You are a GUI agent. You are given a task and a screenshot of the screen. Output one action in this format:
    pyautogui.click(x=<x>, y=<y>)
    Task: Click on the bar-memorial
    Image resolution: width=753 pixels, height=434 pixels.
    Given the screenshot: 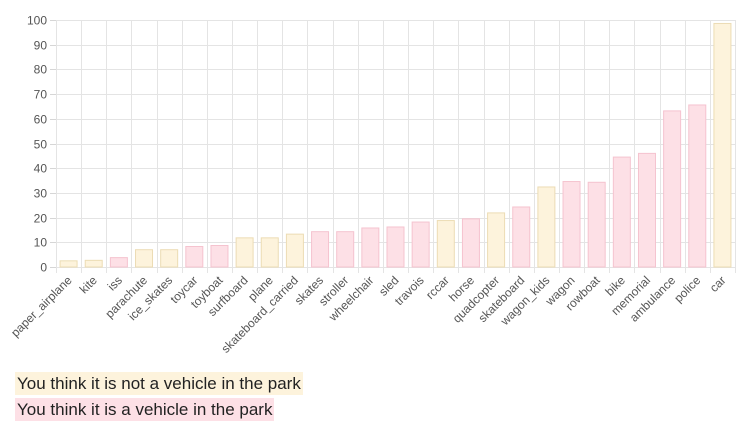 What is the action you would take?
    pyautogui.click(x=646, y=210)
    